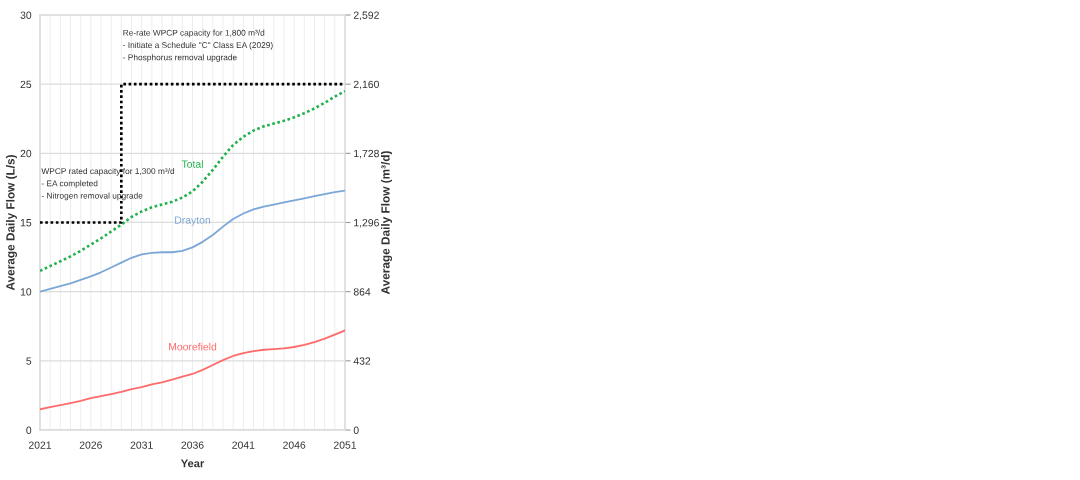  I want to click on x-tick-label: 2026, so click(90, 445).